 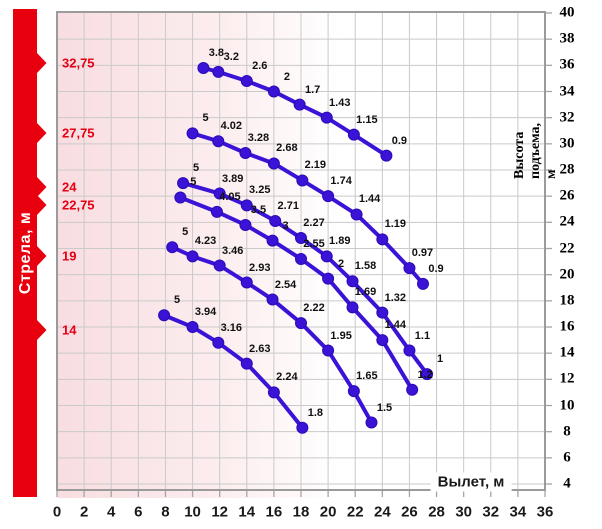 I want to click on x-axis-title: Вылет, м, so click(x=471, y=482).